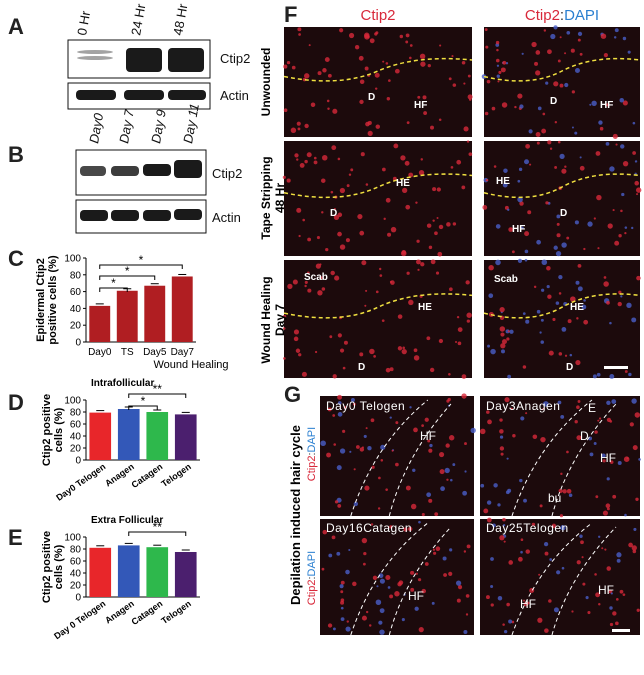 Image resolution: width=644 pixels, height=675 pixels. What do you see at coordinates (157, 395) in the screenshot?
I see `bracket` at bounding box center [157, 395].